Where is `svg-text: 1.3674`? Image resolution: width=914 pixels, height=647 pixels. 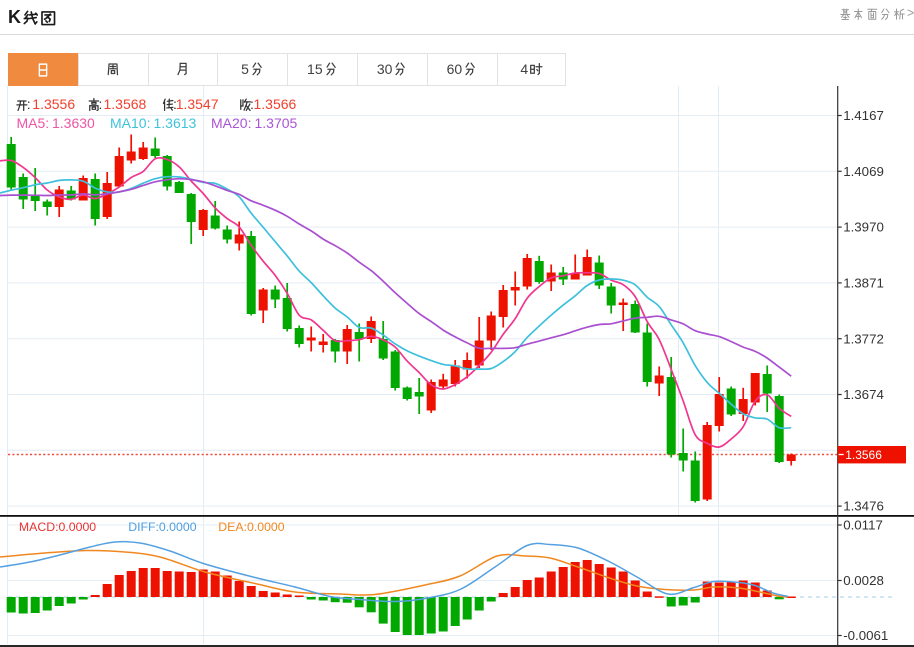 svg-text: 1.3674 is located at coordinates (863, 394).